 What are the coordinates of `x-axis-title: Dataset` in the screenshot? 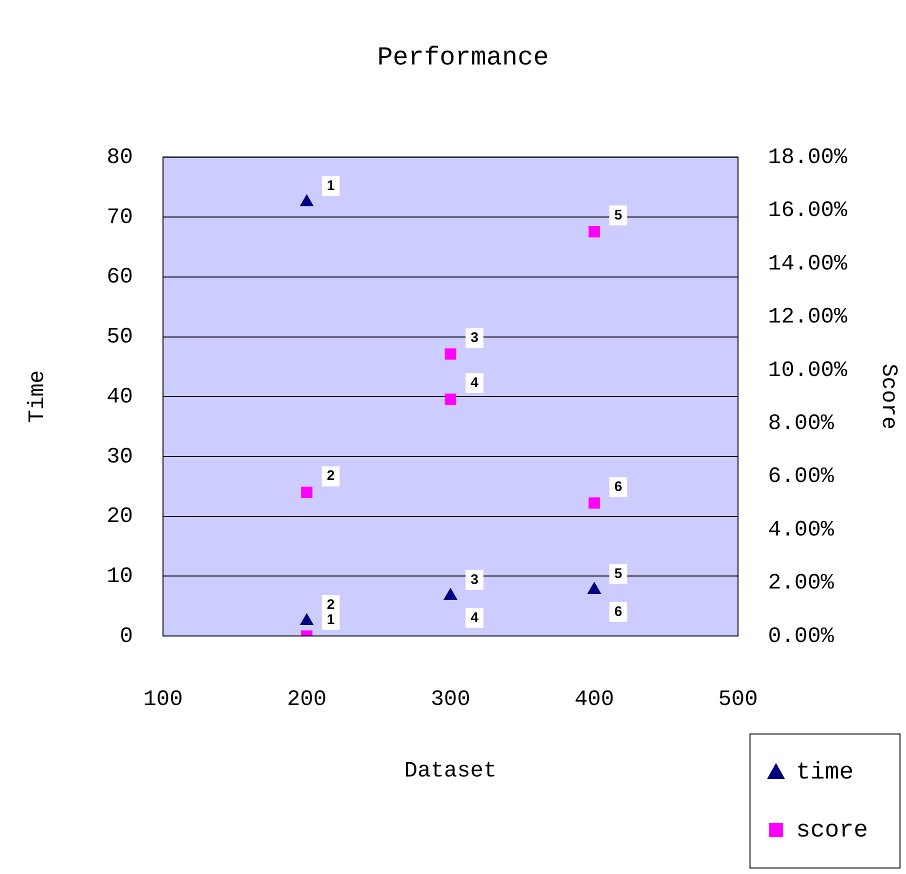 It's located at (450, 771).